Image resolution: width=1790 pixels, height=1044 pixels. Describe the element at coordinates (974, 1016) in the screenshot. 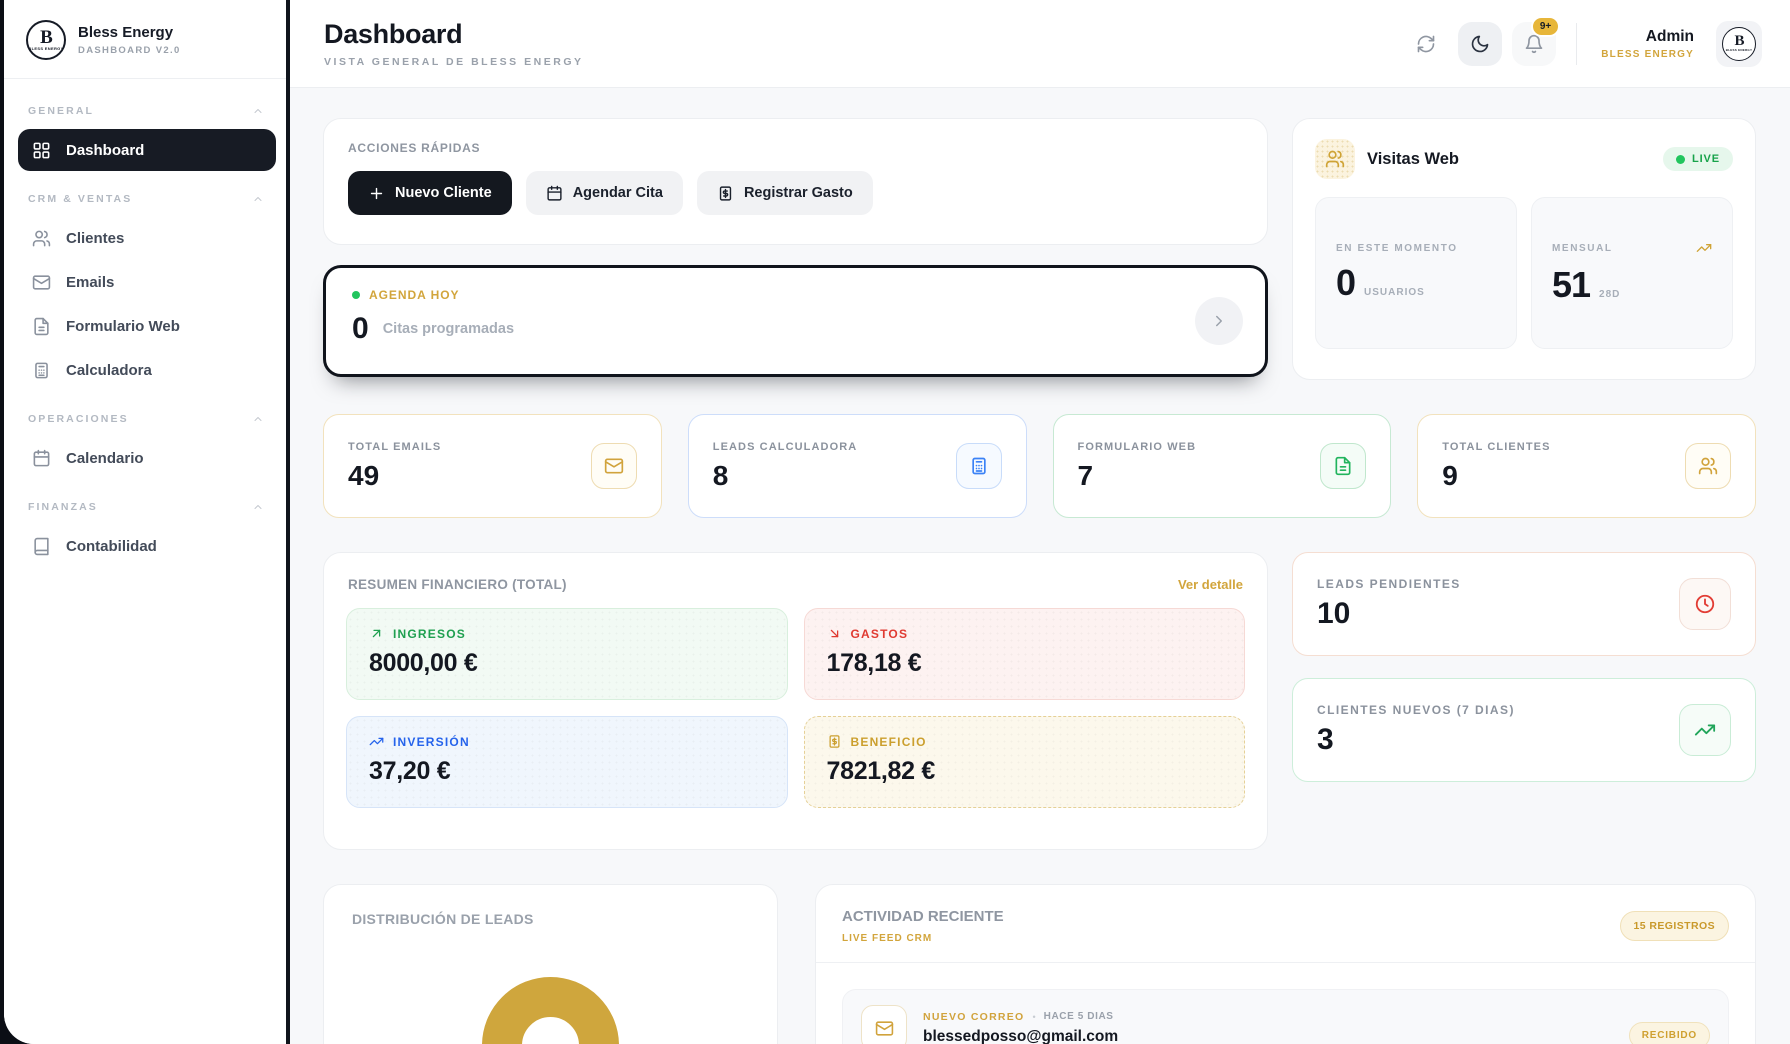

I see `activity-item-tag: NUEVO CORREO` at that location.